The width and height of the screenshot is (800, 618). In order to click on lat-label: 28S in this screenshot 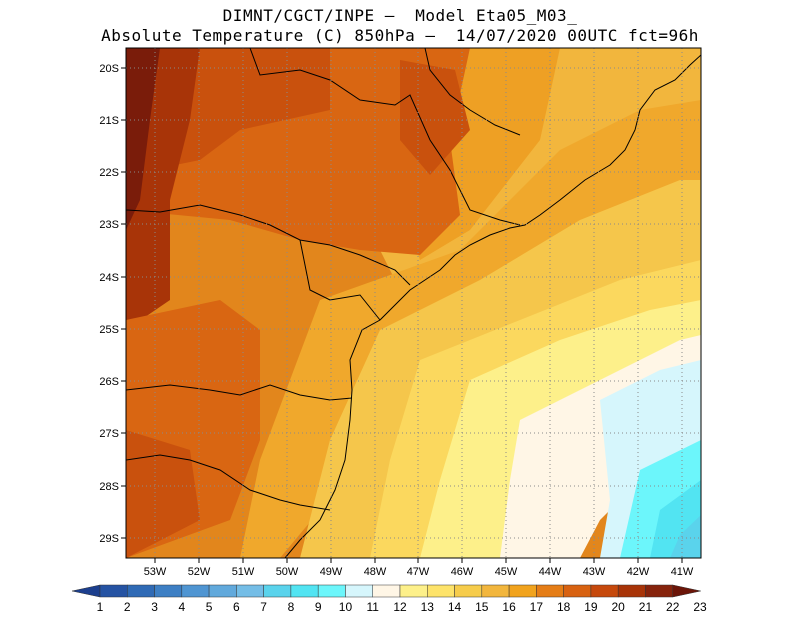, I will do `click(109, 487)`.